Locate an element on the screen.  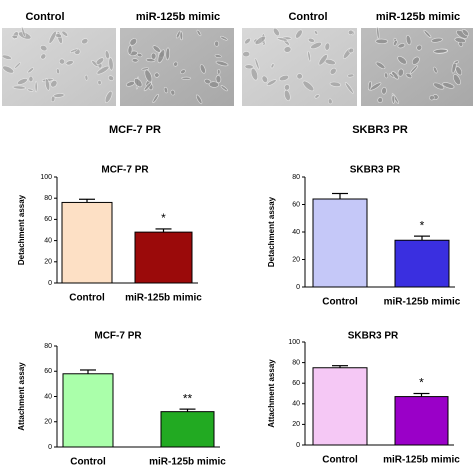
y-tick-label: 40 is located at coordinates (48, 396).